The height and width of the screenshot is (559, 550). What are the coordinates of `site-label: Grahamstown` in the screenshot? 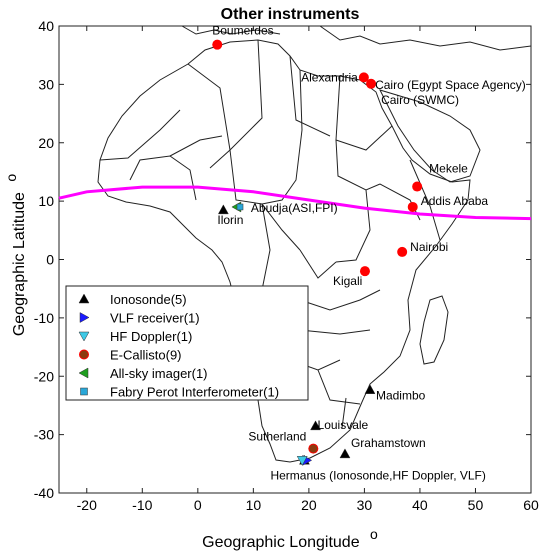 It's located at (388, 443).